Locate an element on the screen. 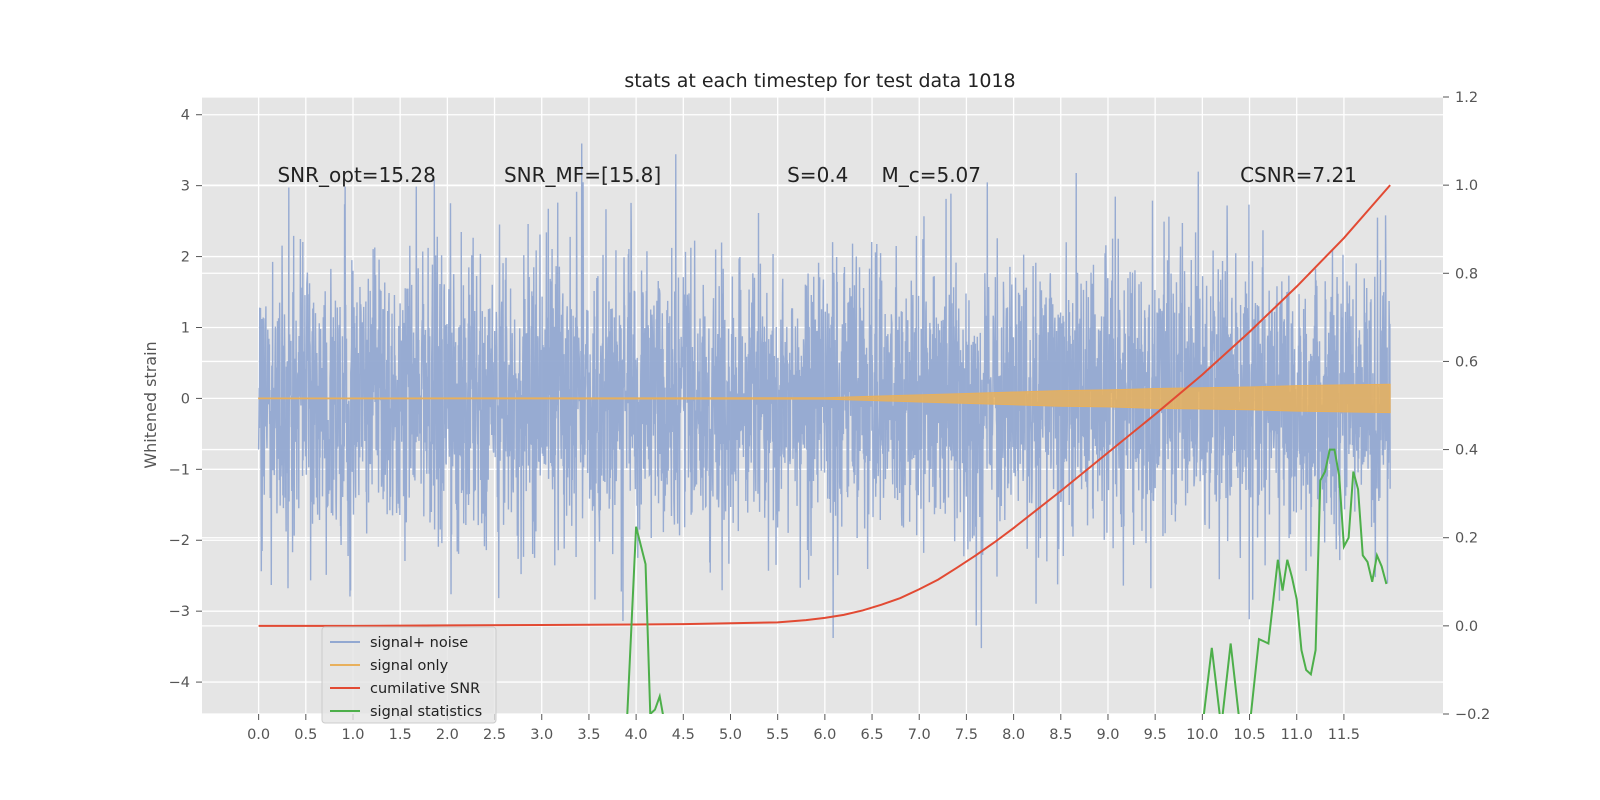 Image resolution: width=1600 pixels, height=800 pixels. y2-tick-label: −0.2 is located at coordinates (1472, 715).